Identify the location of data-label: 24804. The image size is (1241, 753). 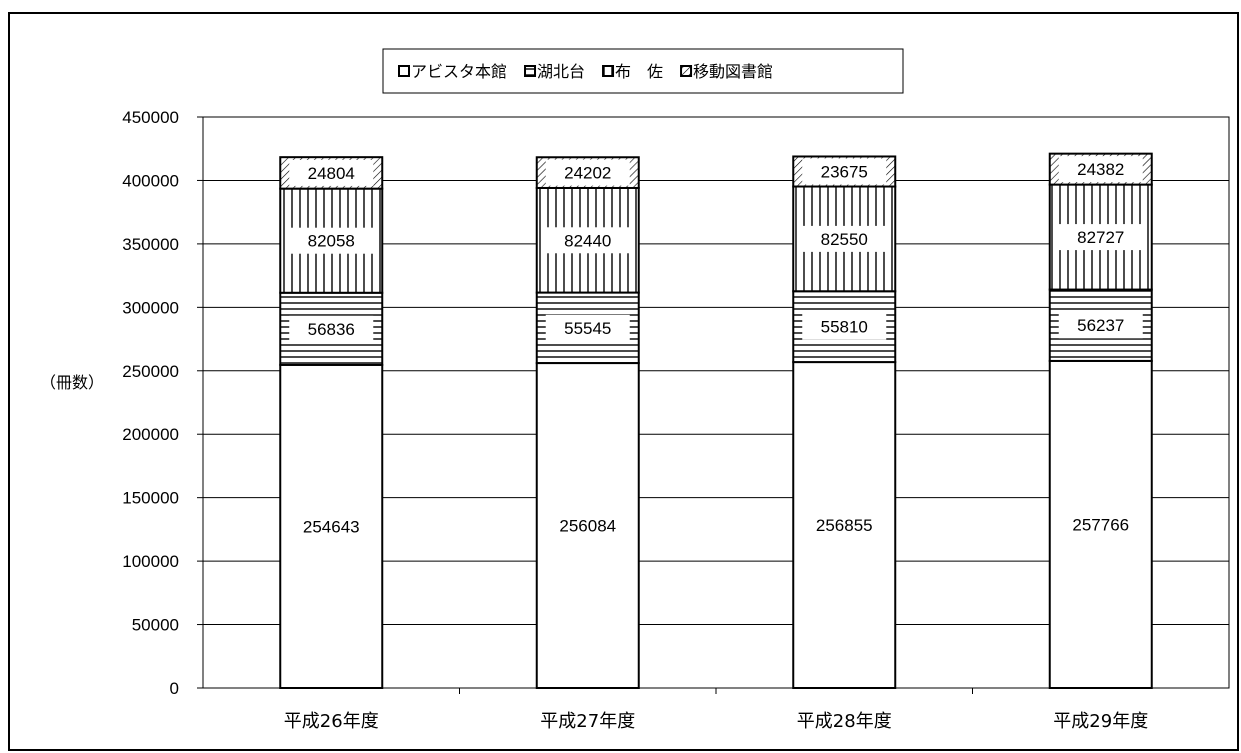
(331, 173).